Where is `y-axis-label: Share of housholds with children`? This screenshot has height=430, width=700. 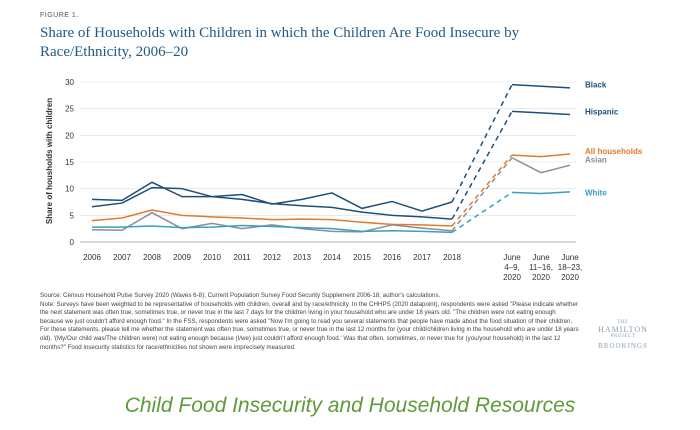 y-axis-label: Share of housholds with children is located at coordinates (49, 161).